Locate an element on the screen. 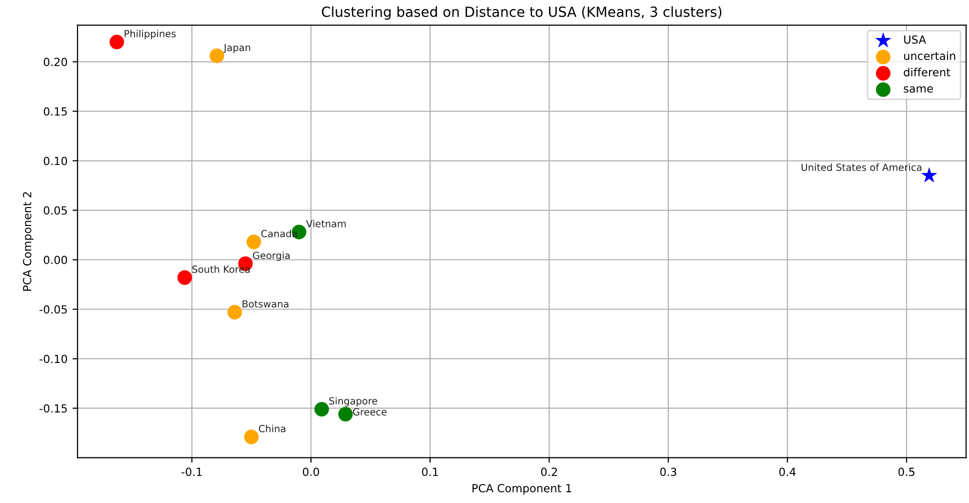  y-tick-label: 0.15 is located at coordinates (55, 111).